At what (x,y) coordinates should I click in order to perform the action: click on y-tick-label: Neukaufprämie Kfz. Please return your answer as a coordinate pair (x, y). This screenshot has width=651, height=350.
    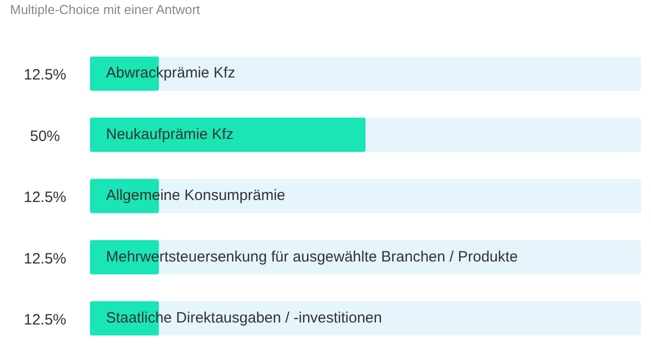
    Looking at the image, I should click on (170, 134).